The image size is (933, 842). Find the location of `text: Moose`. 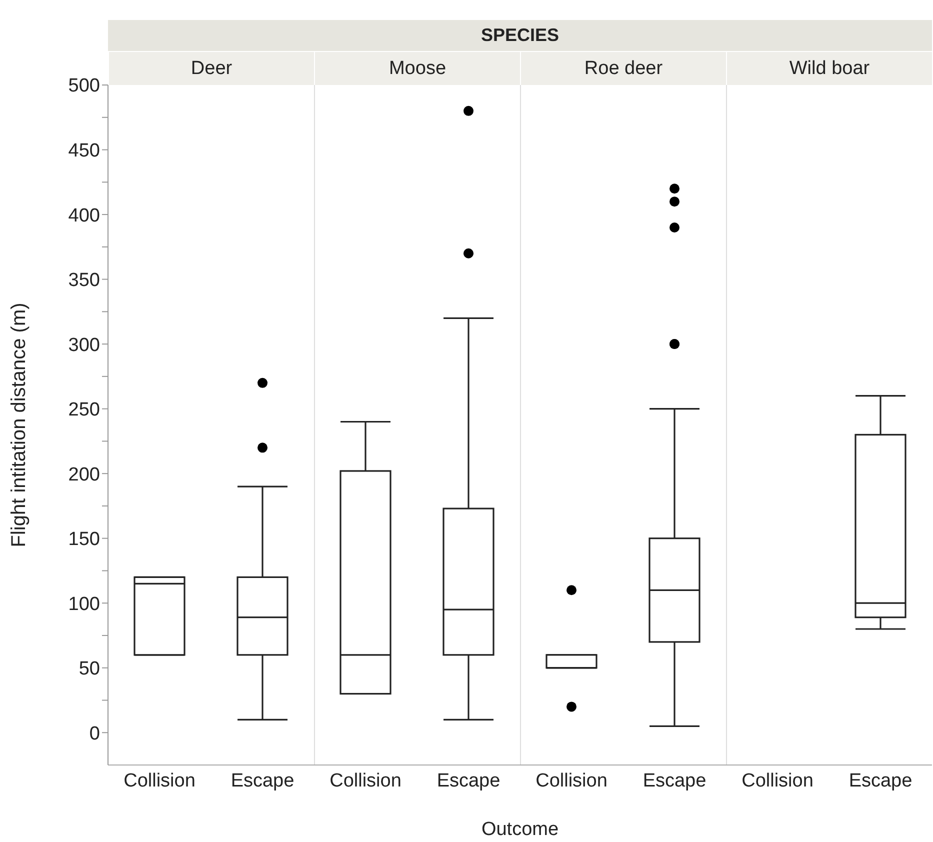

text: Moose is located at coordinates (417, 68).